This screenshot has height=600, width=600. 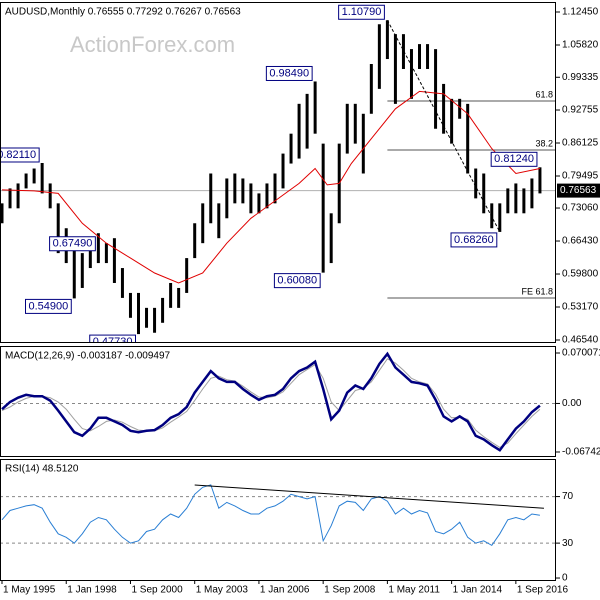 I want to click on fib-label: 61.8, so click(x=544, y=94).